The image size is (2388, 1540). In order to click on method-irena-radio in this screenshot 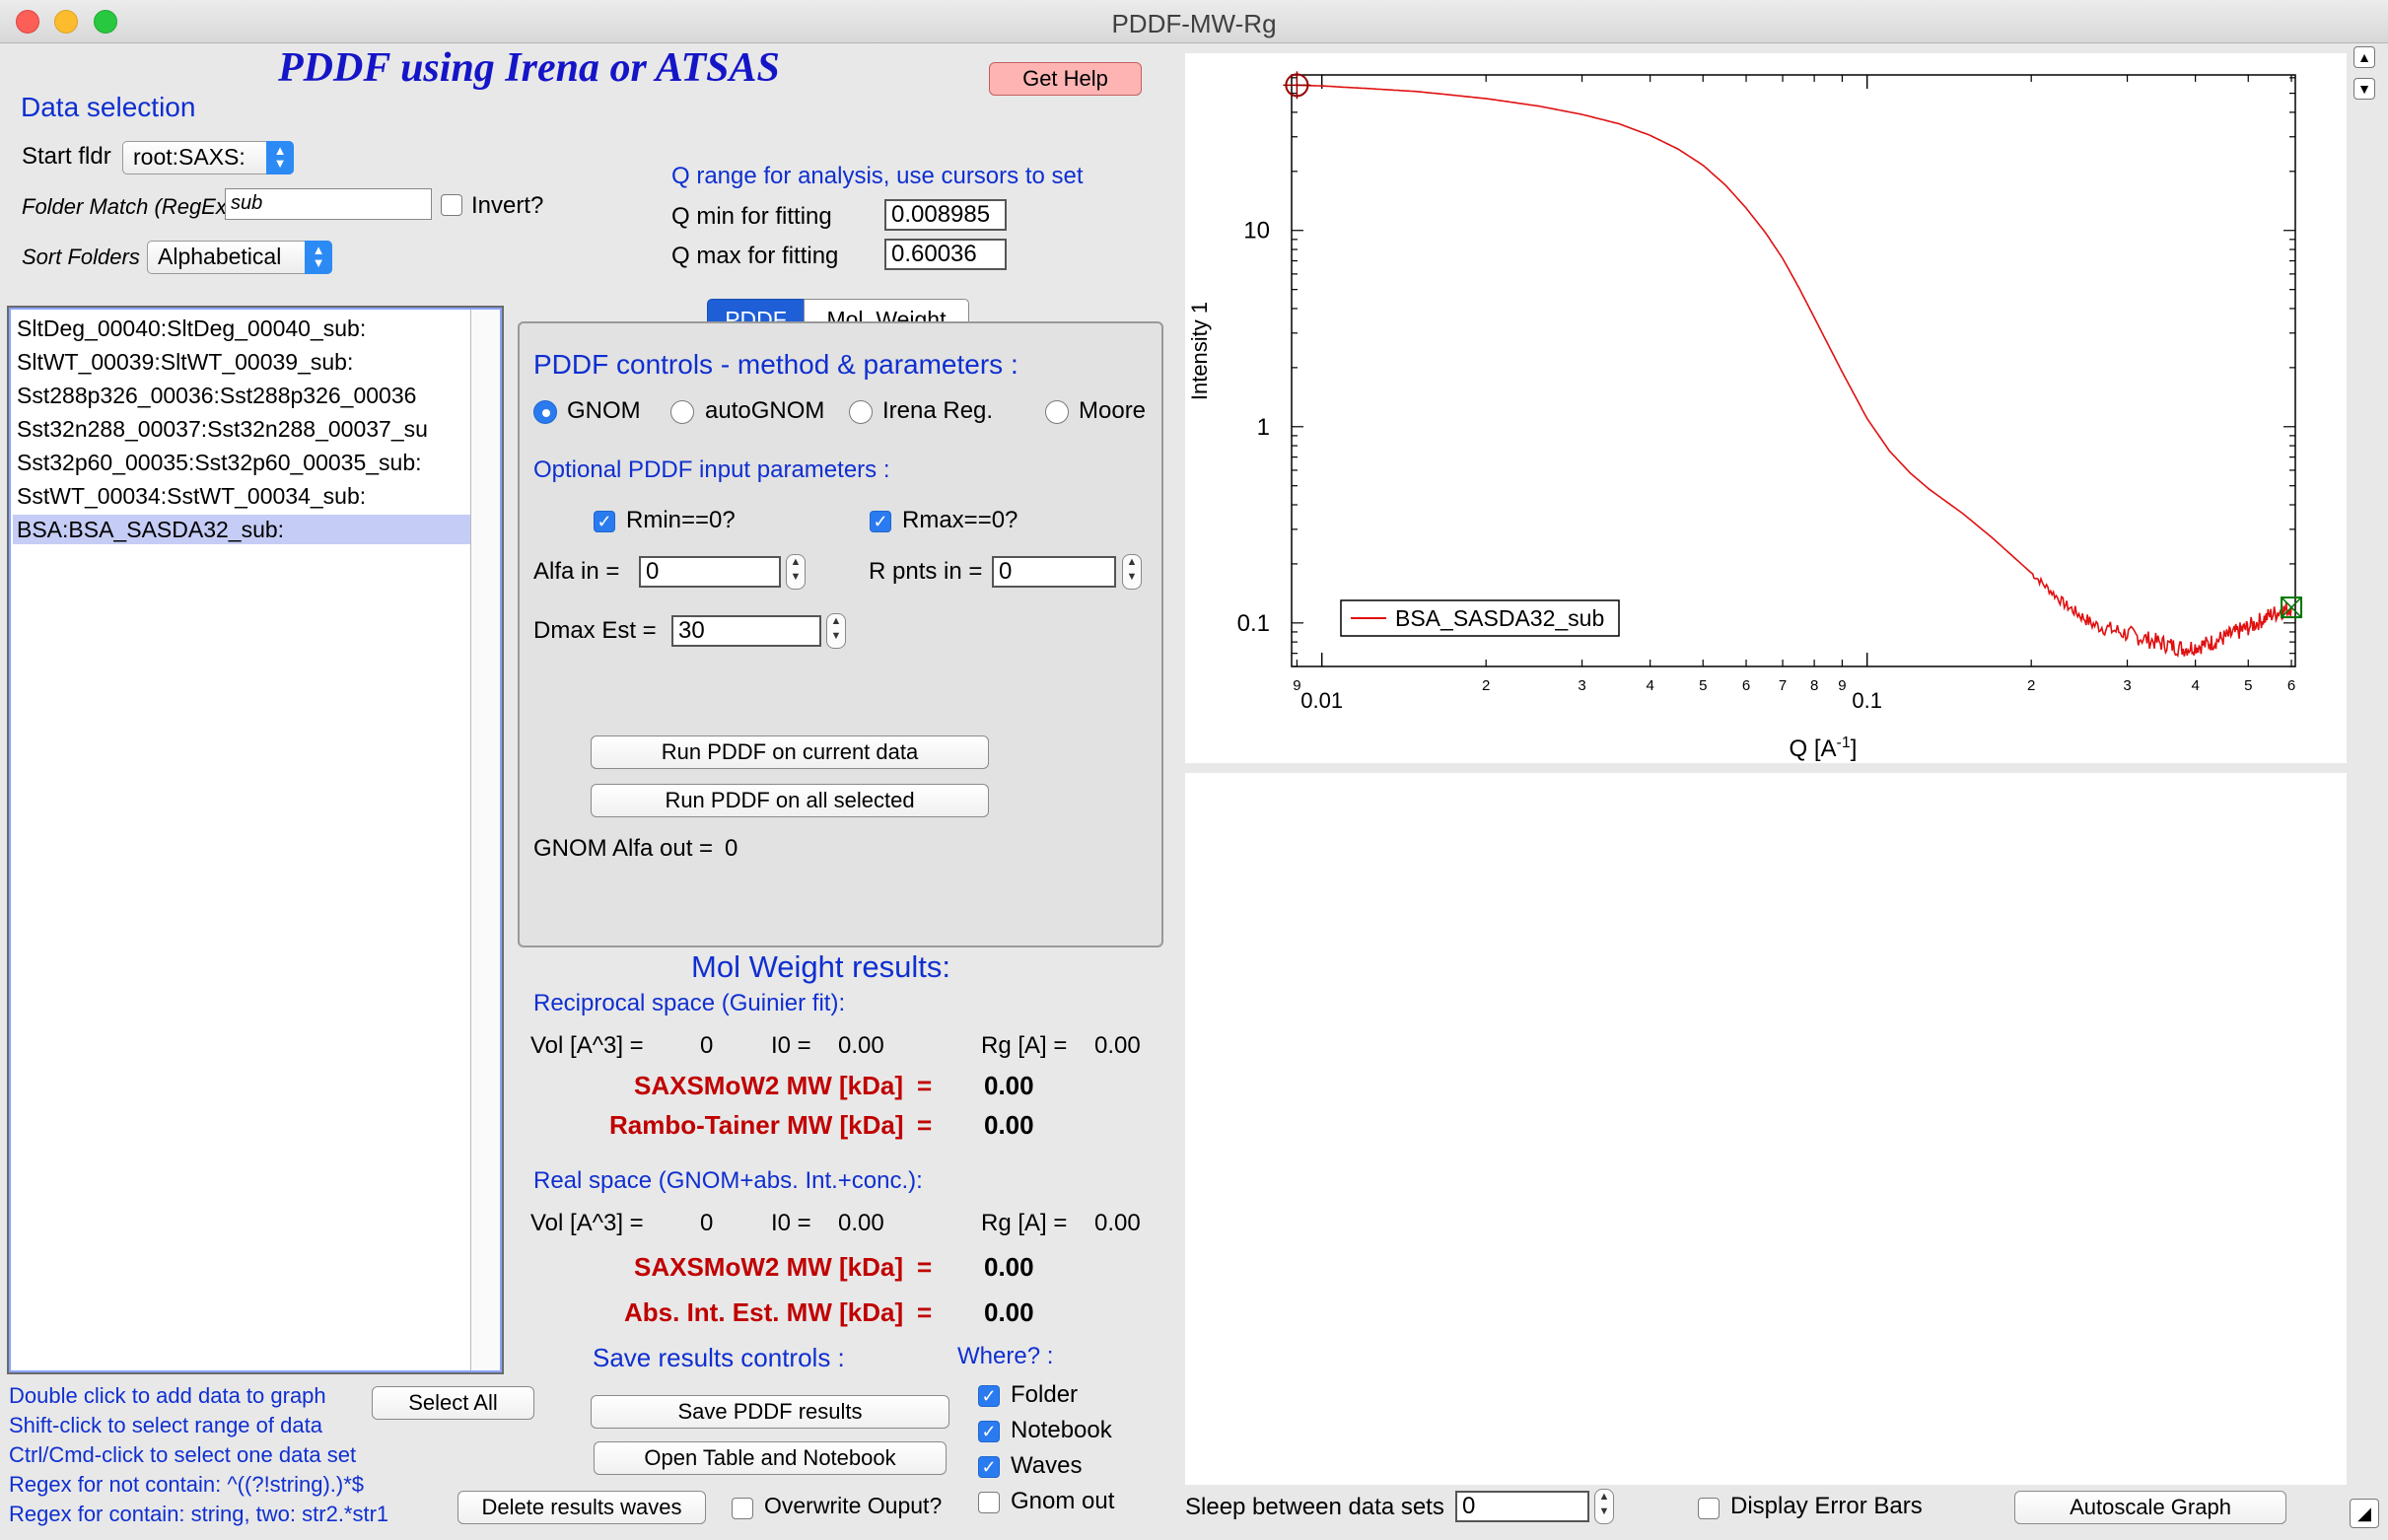, I will do `click(861, 412)`.